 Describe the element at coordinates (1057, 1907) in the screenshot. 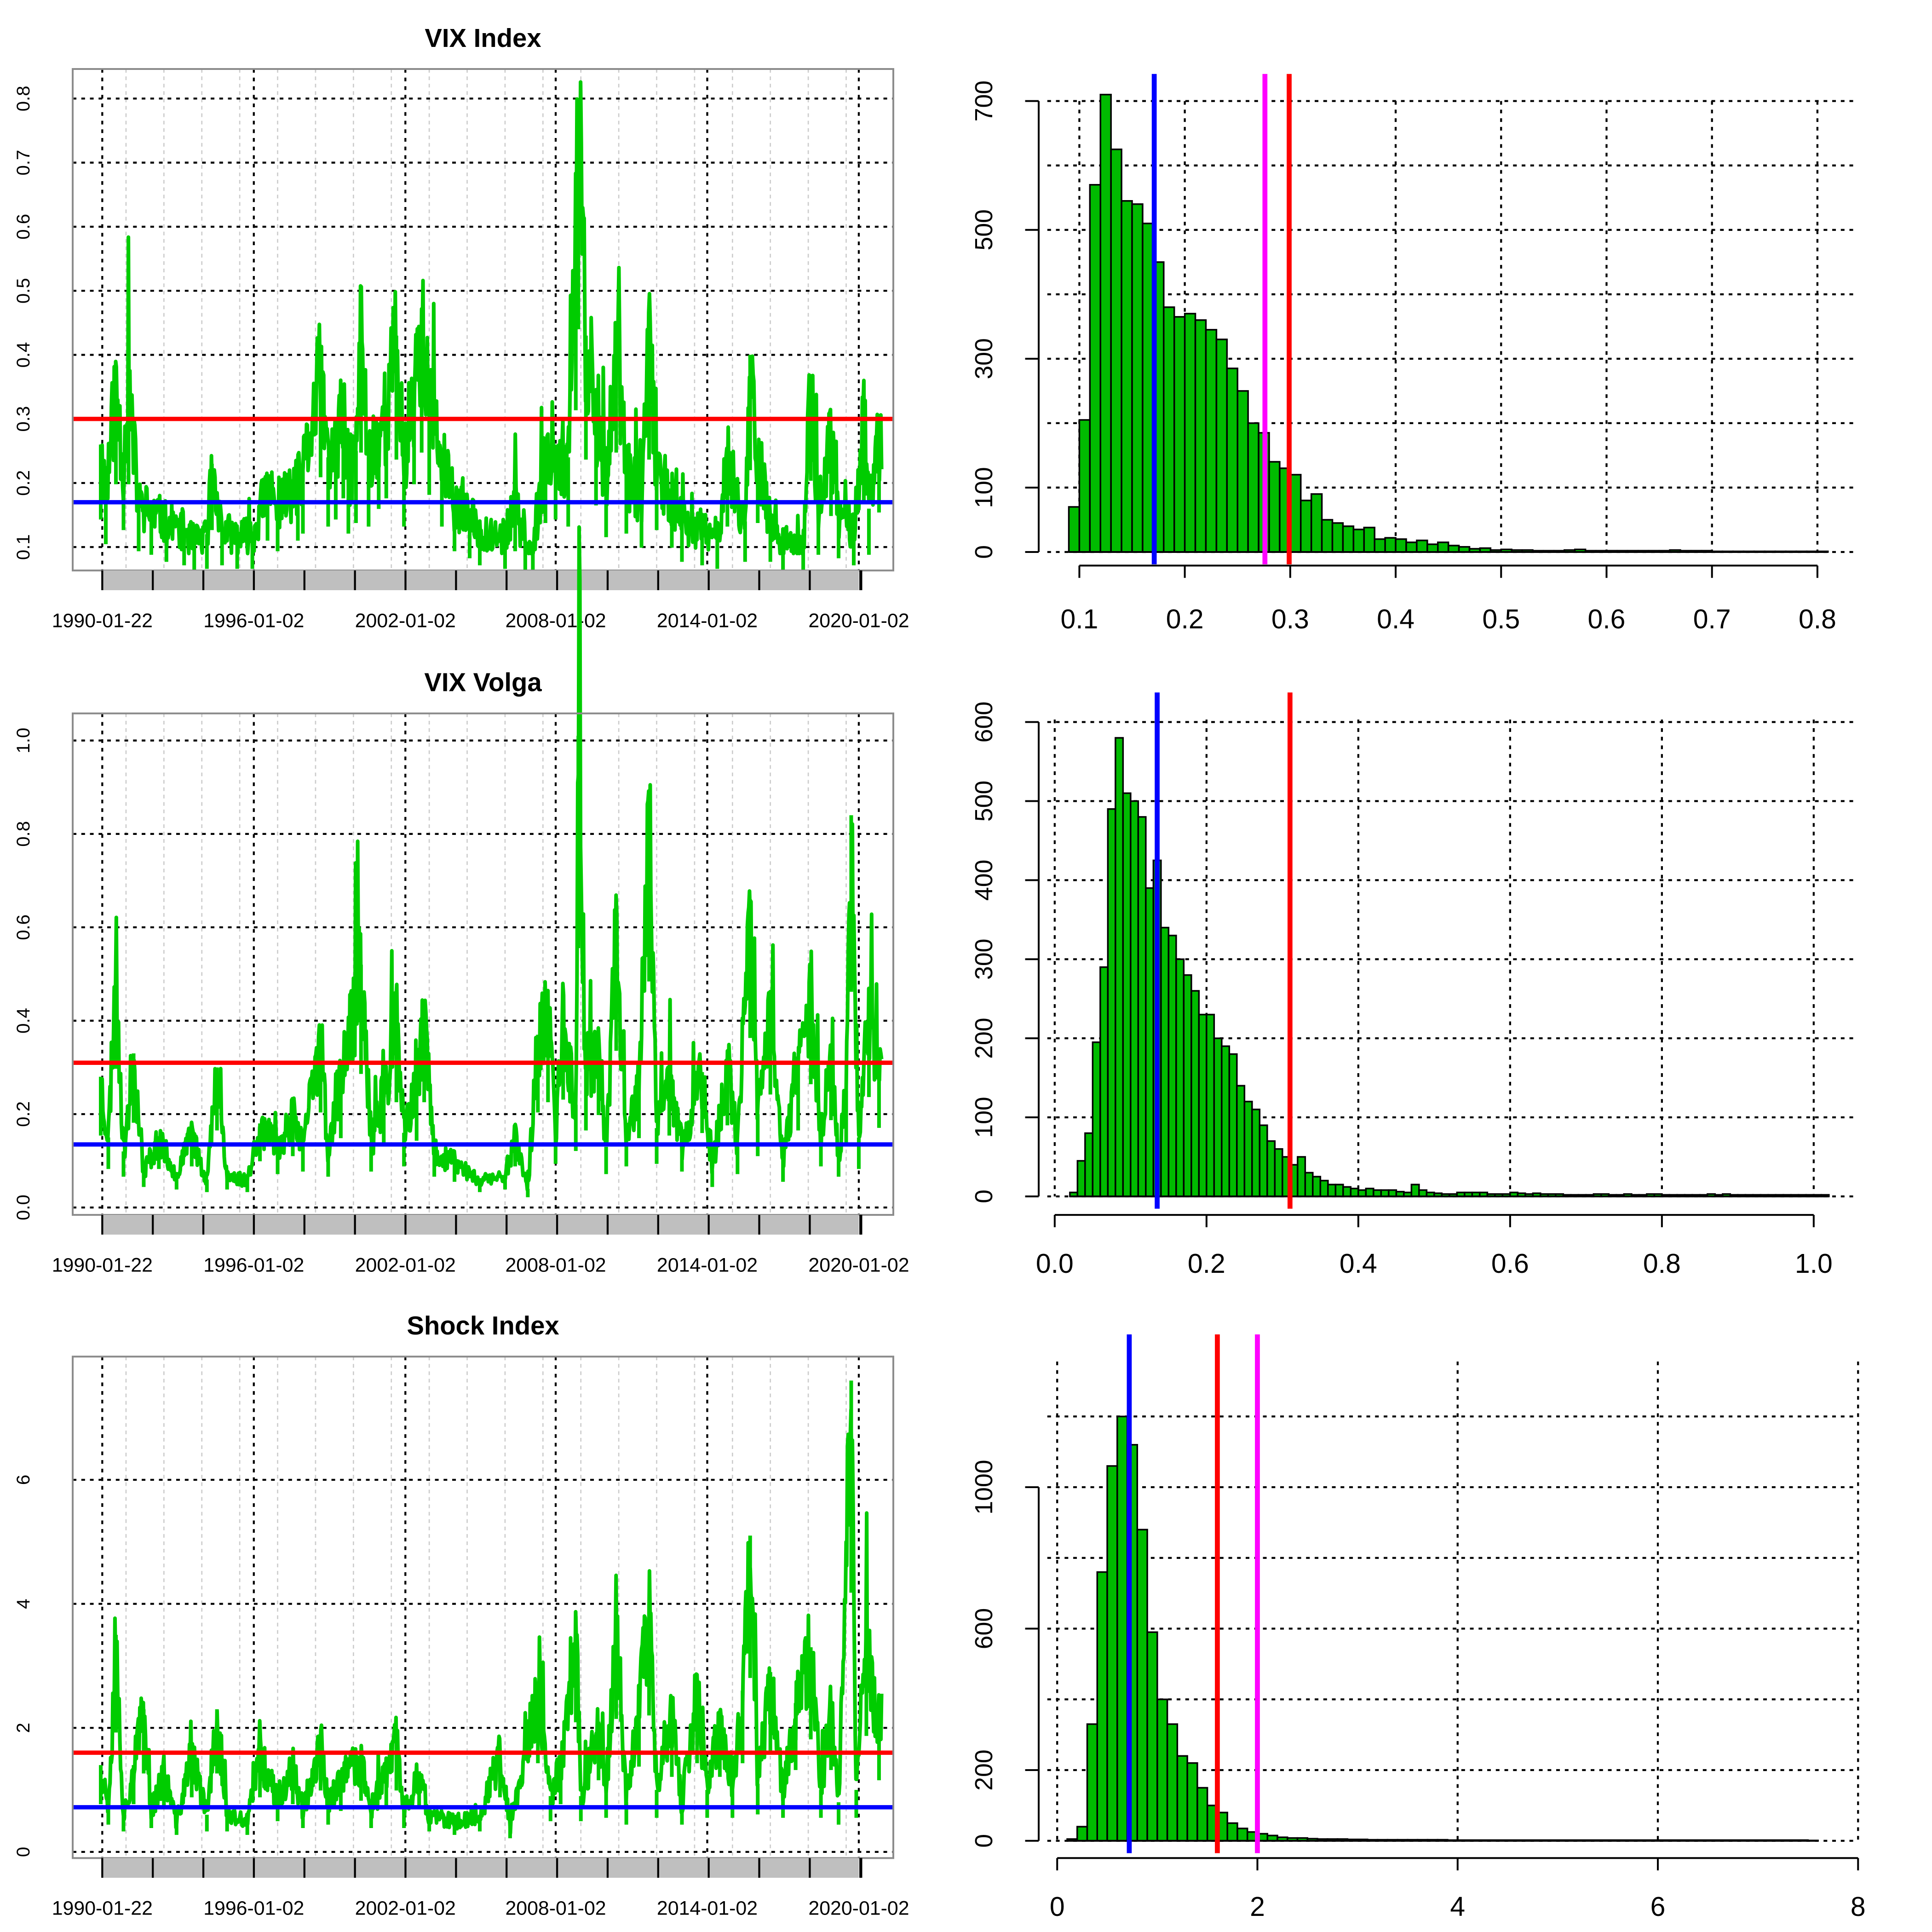

I see `x-tick-label: 0` at that location.